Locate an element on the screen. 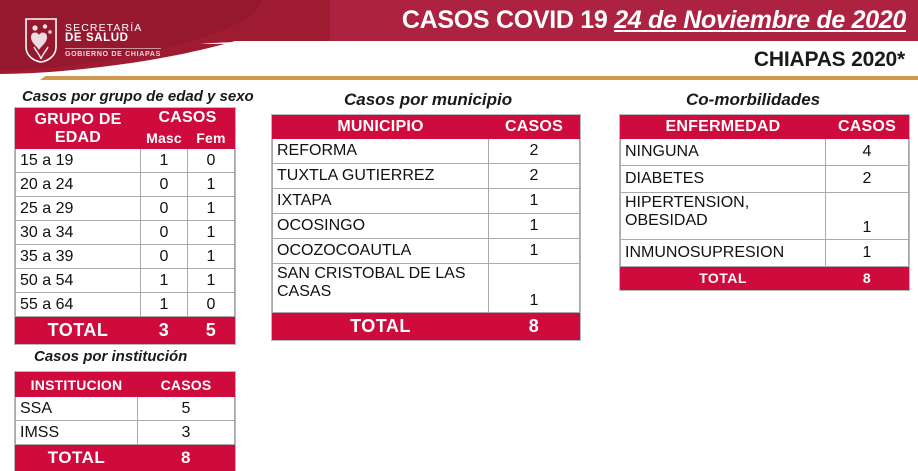 The height and width of the screenshot is (471, 918). section-title-edad-sexo: Casos por grupo de edad y sexo is located at coordinates (138, 96).